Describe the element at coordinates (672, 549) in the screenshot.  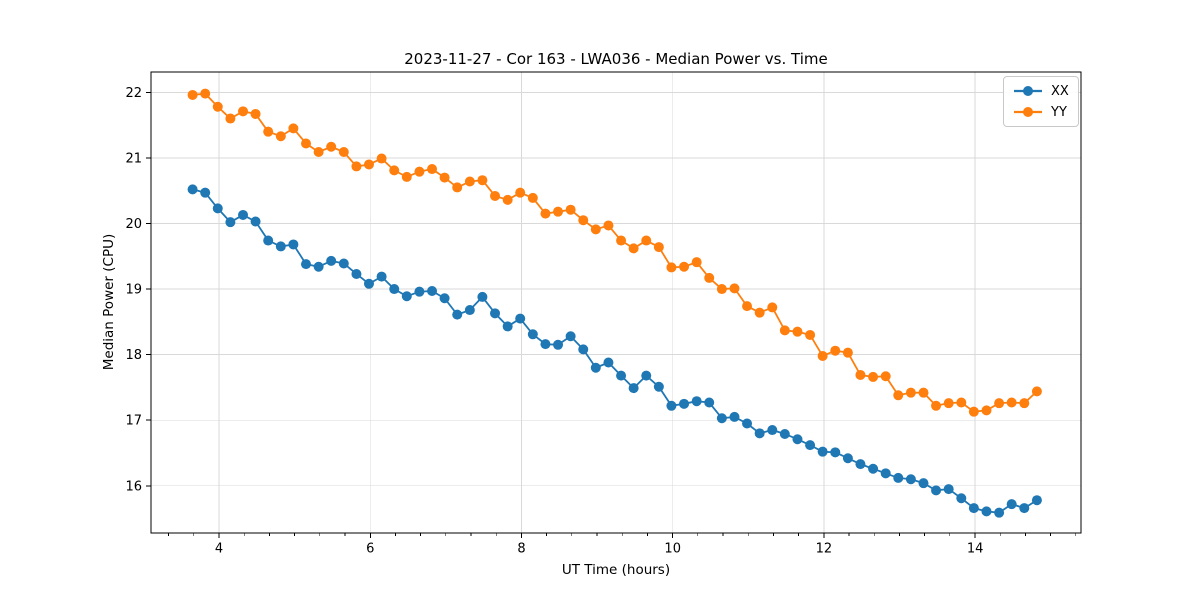
I see `x-tick-label: 10` at that location.